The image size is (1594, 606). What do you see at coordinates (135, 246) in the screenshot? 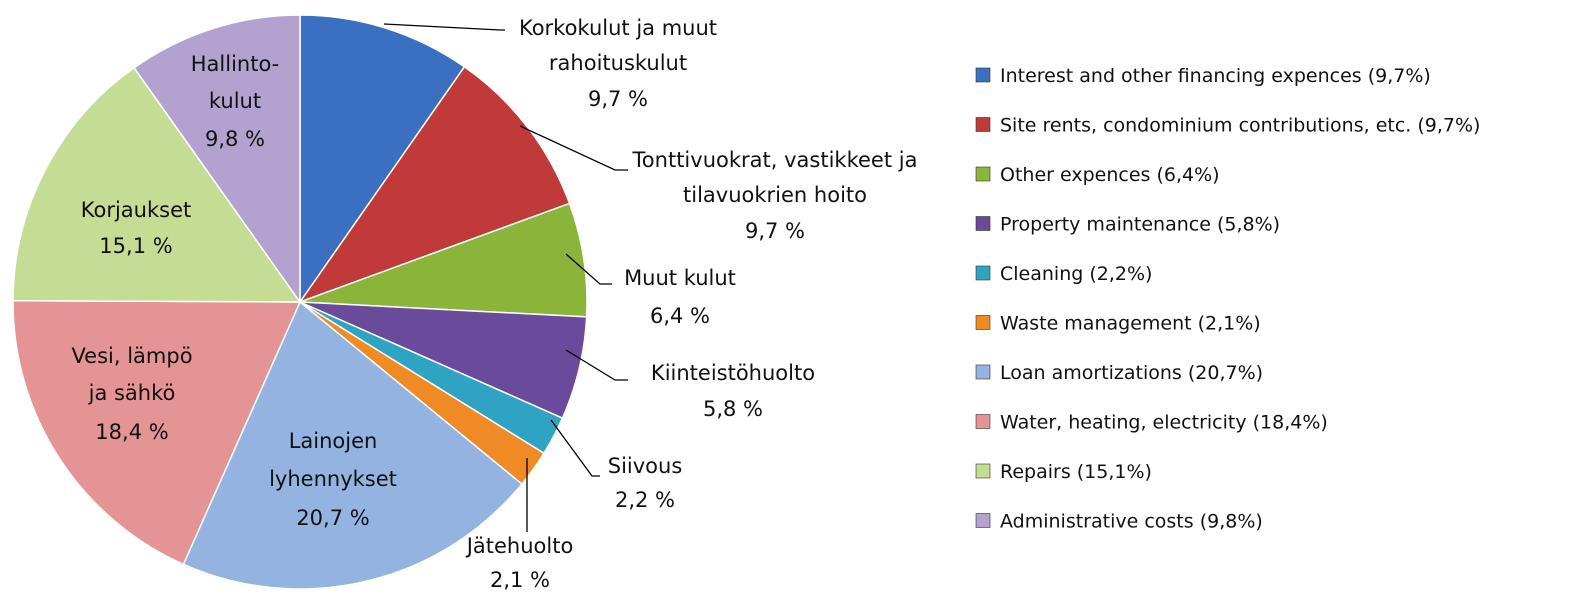
I see `slice-value-label: 15,1 %` at bounding box center [135, 246].